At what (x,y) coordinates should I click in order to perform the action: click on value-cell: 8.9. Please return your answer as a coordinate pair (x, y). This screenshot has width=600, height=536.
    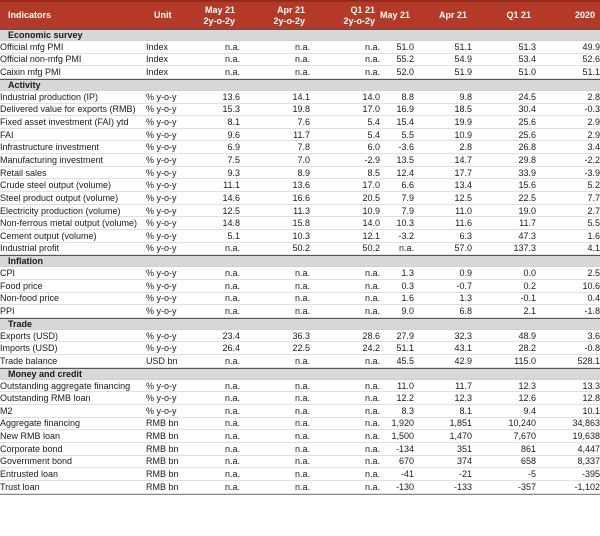
    Looking at the image, I should click on (275, 173).